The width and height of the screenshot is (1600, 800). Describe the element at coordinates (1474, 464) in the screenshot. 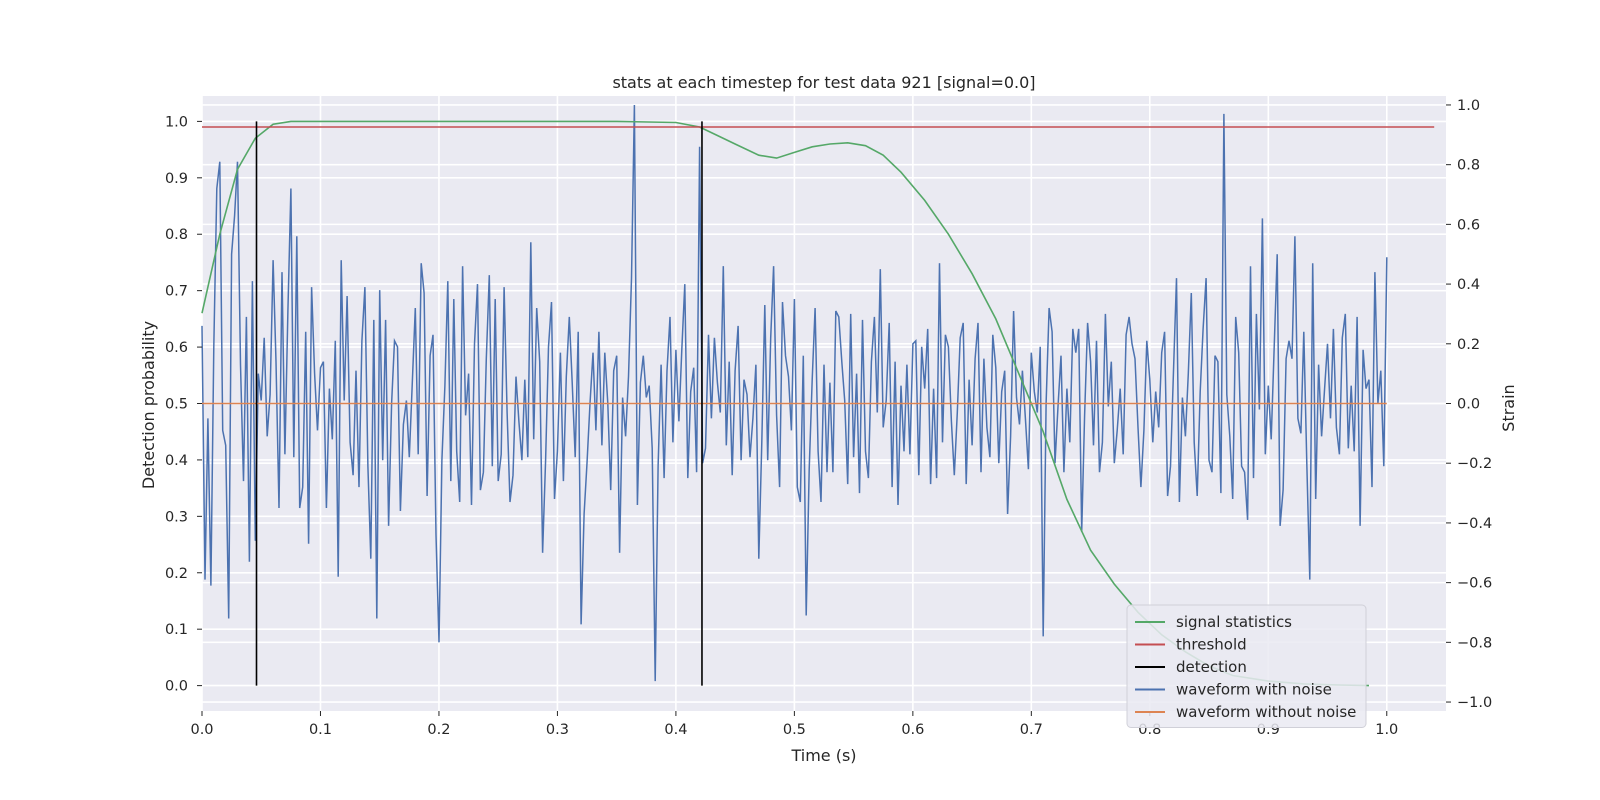

I see `y2-tick-label: −0.2` at that location.